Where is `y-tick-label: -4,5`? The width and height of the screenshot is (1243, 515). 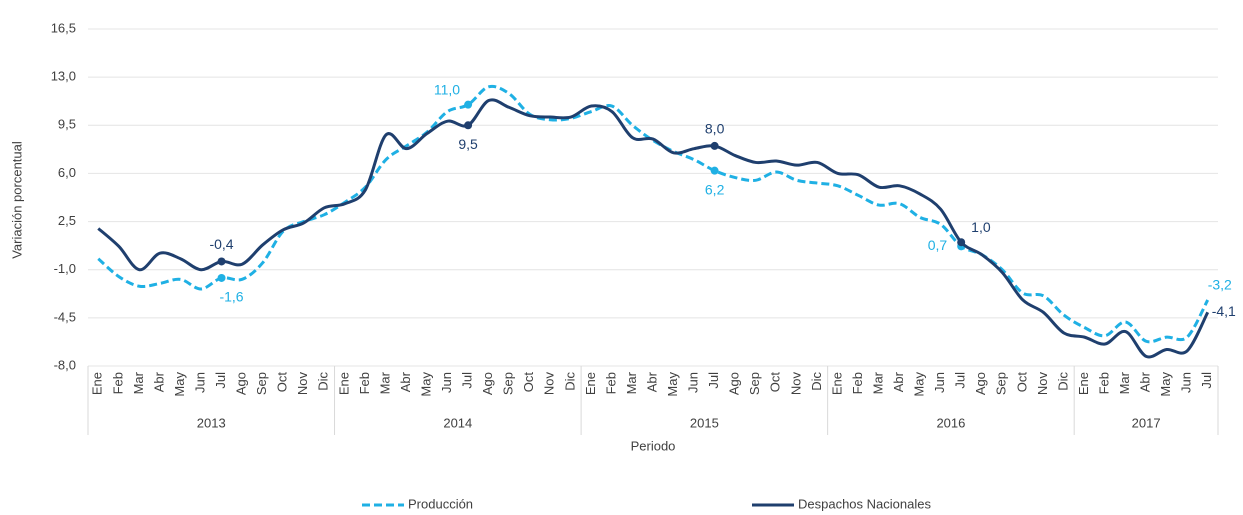
y-tick-label: -4,5 is located at coordinates (65, 316).